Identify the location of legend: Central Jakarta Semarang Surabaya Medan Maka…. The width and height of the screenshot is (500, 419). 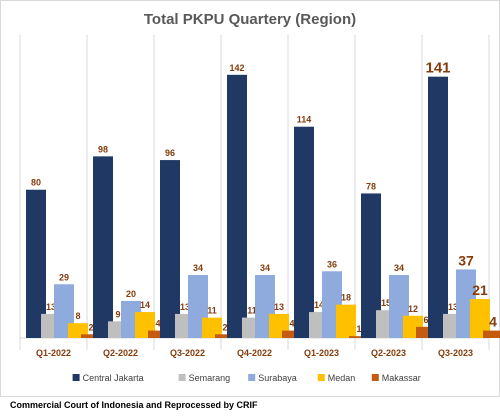
(246, 378).